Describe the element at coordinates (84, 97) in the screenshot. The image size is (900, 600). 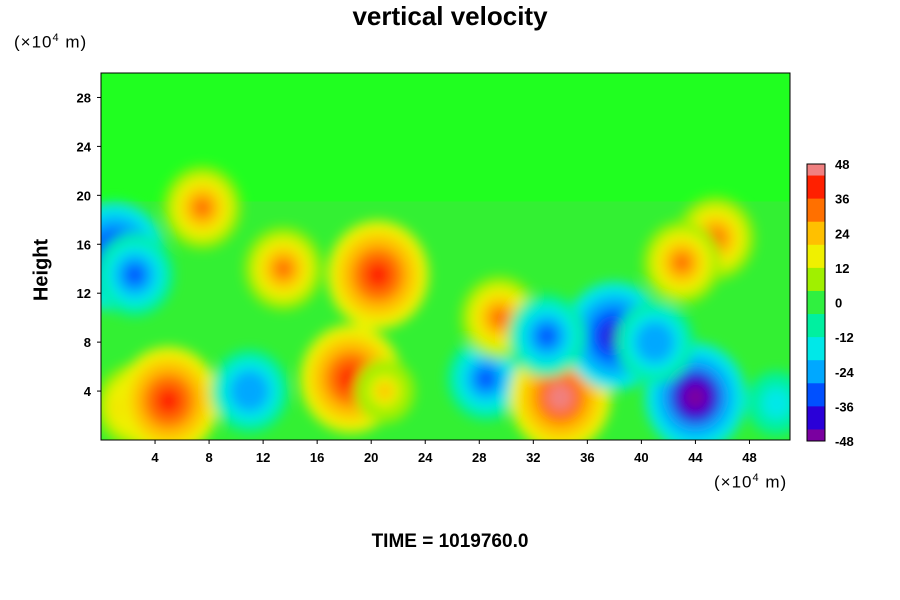
I see `y-tick-label: 28` at that location.